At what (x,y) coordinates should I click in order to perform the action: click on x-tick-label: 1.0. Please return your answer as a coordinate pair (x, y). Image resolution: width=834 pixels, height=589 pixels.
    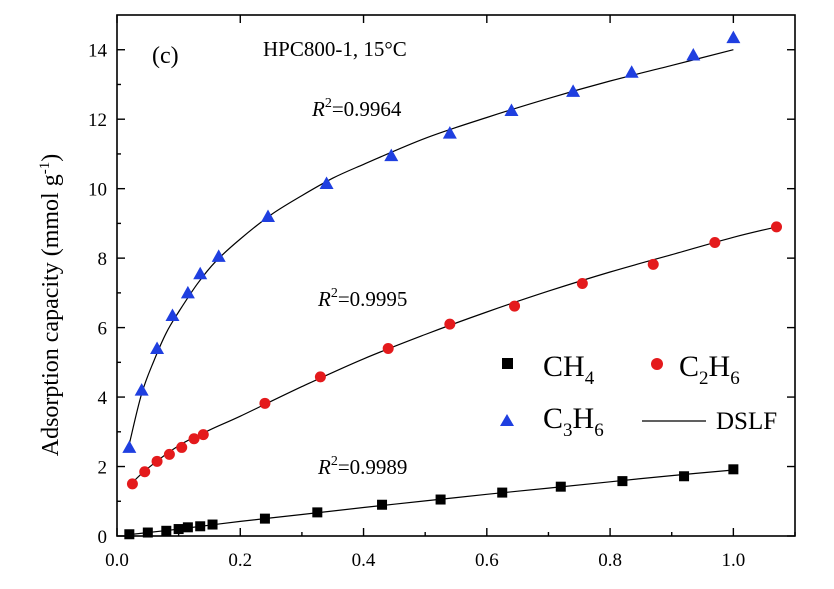
    Looking at the image, I should click on (733, 560).